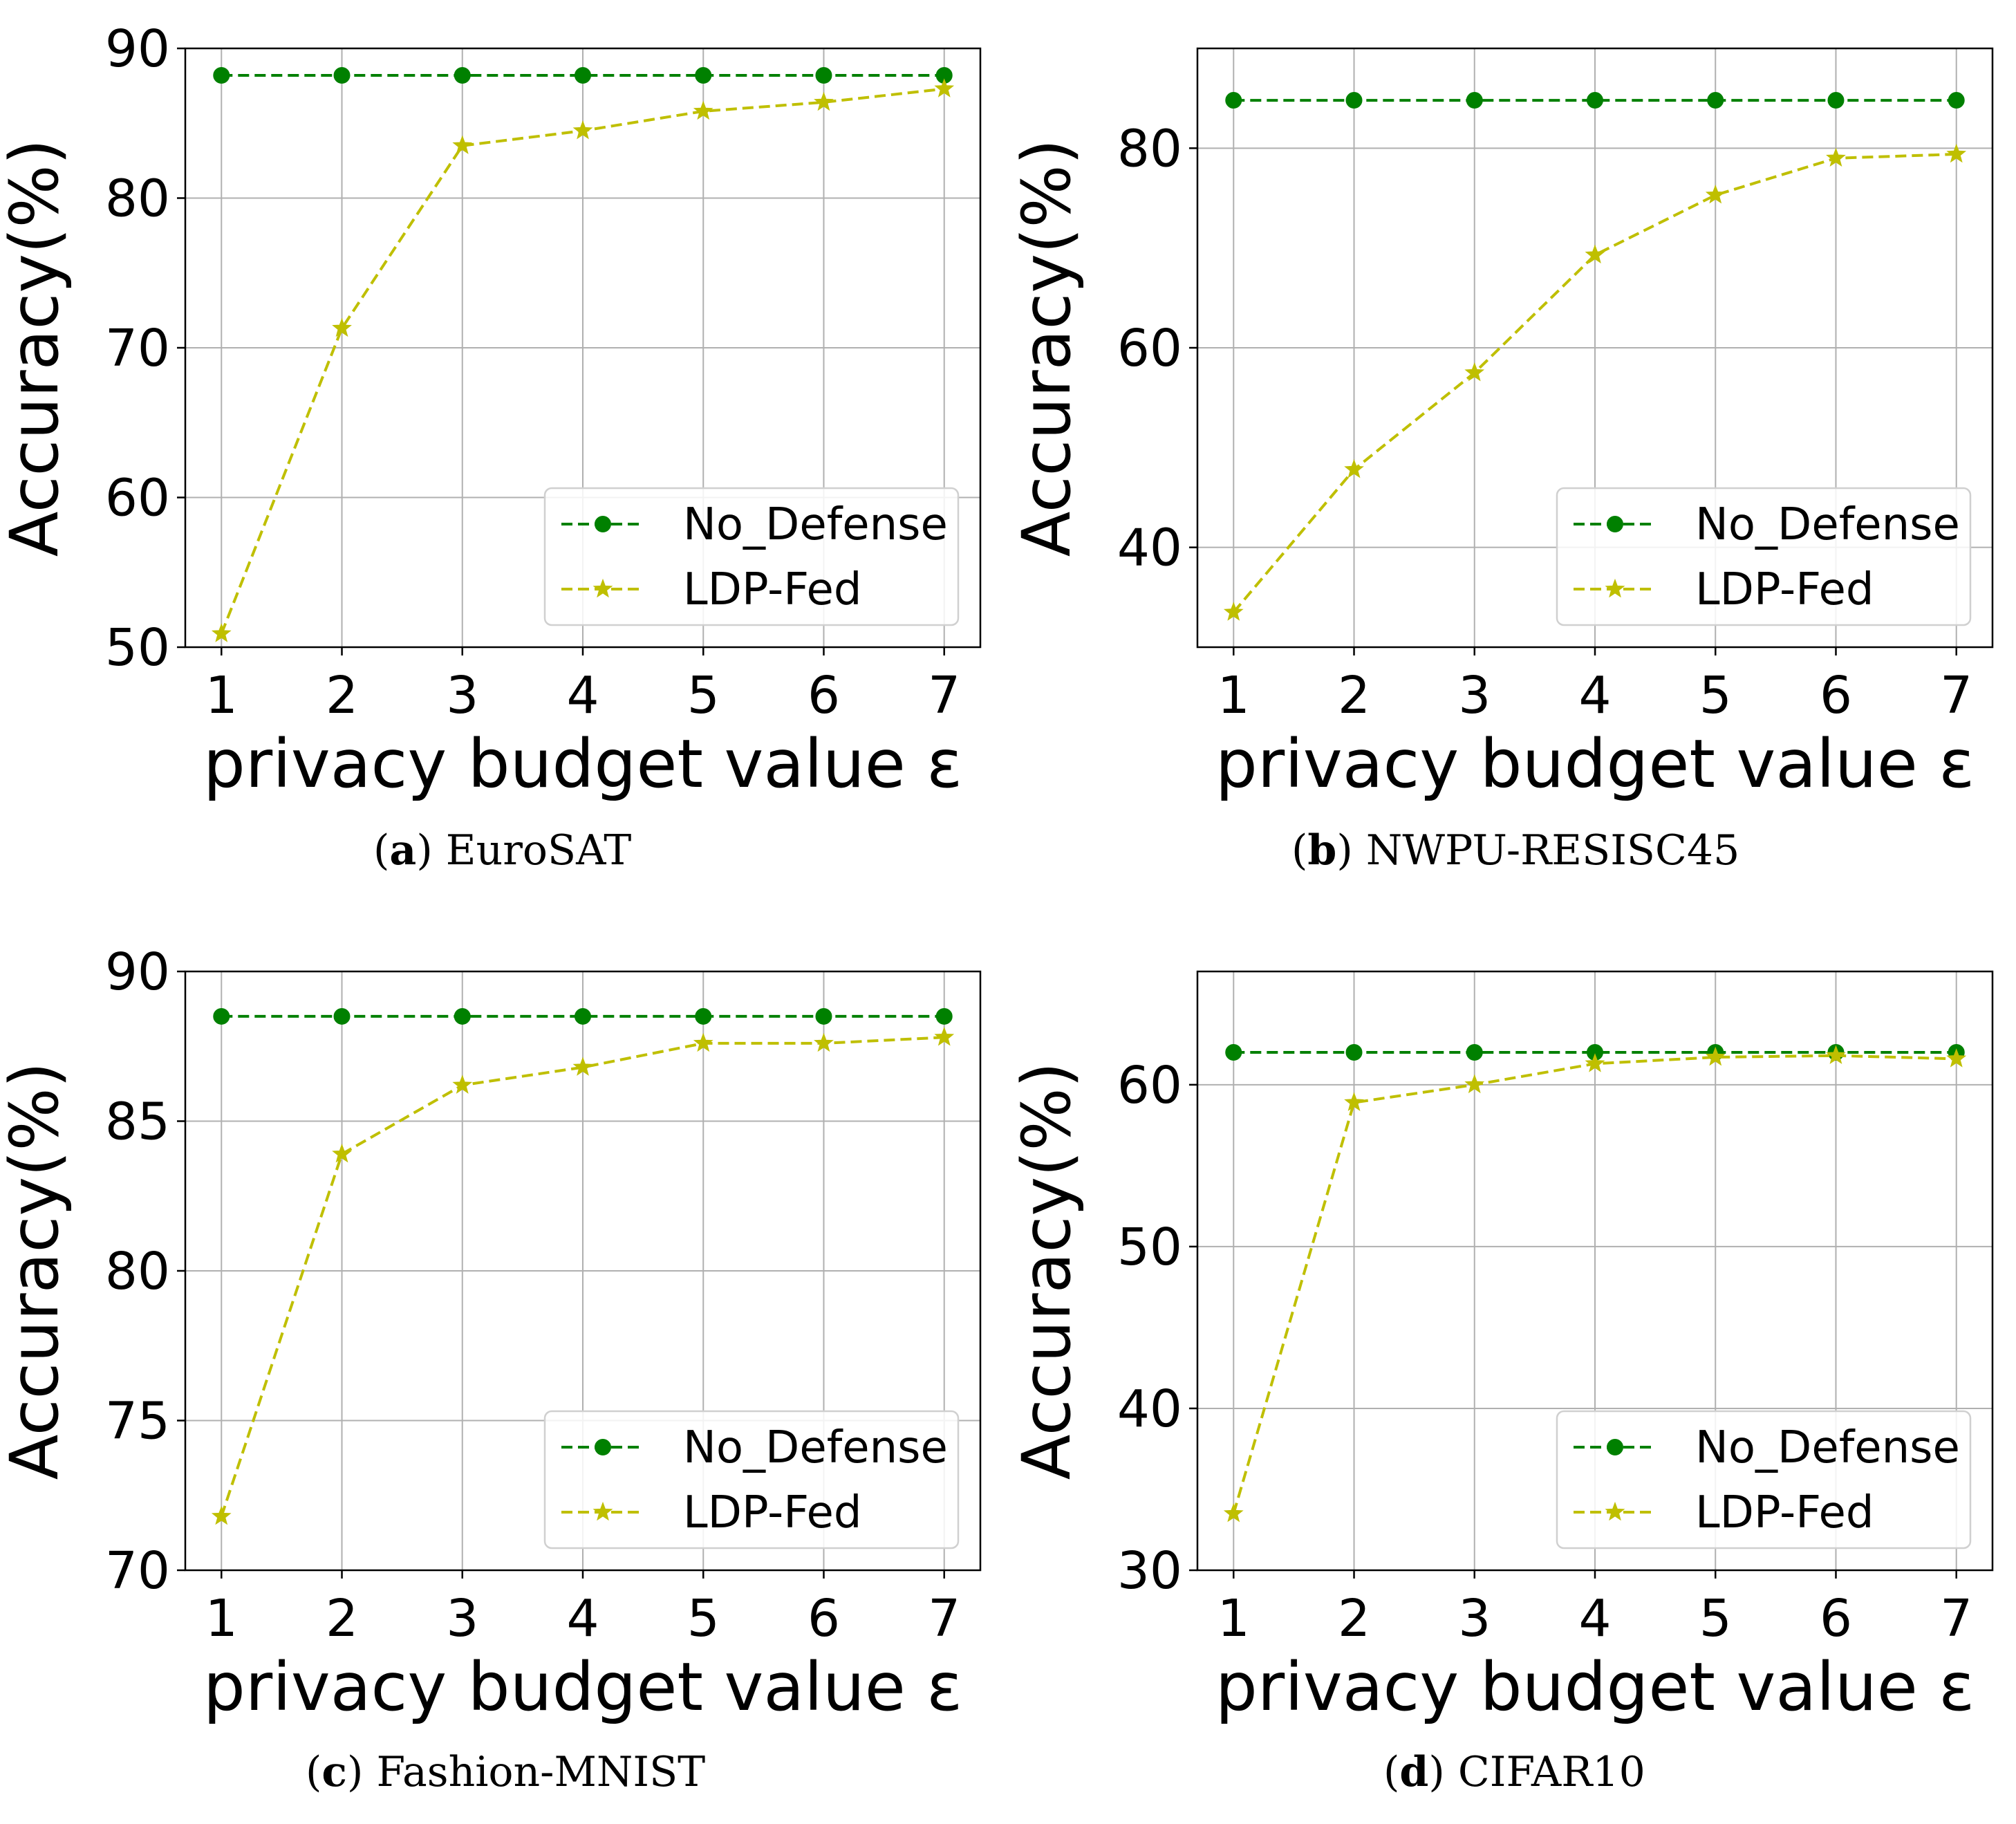  Describe the element at coordinates (462, 695) in the screenshot. I see `chart-a-xtick-label: 3` at that location.